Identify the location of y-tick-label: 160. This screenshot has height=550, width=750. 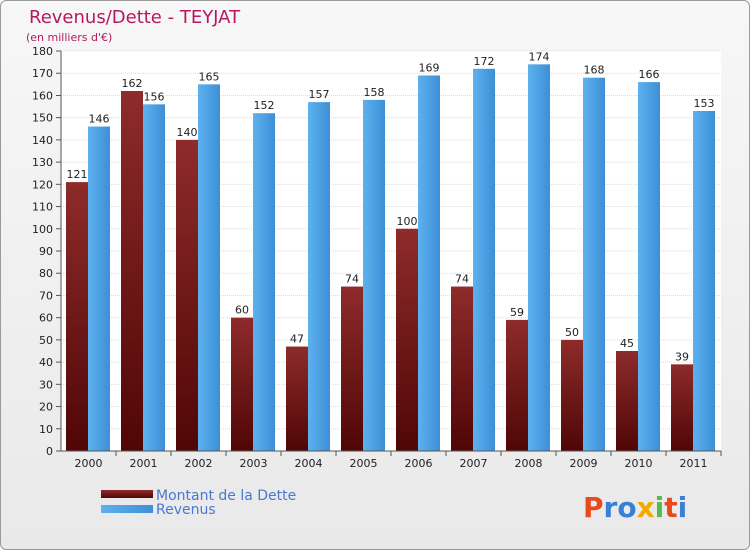
(42, 95).